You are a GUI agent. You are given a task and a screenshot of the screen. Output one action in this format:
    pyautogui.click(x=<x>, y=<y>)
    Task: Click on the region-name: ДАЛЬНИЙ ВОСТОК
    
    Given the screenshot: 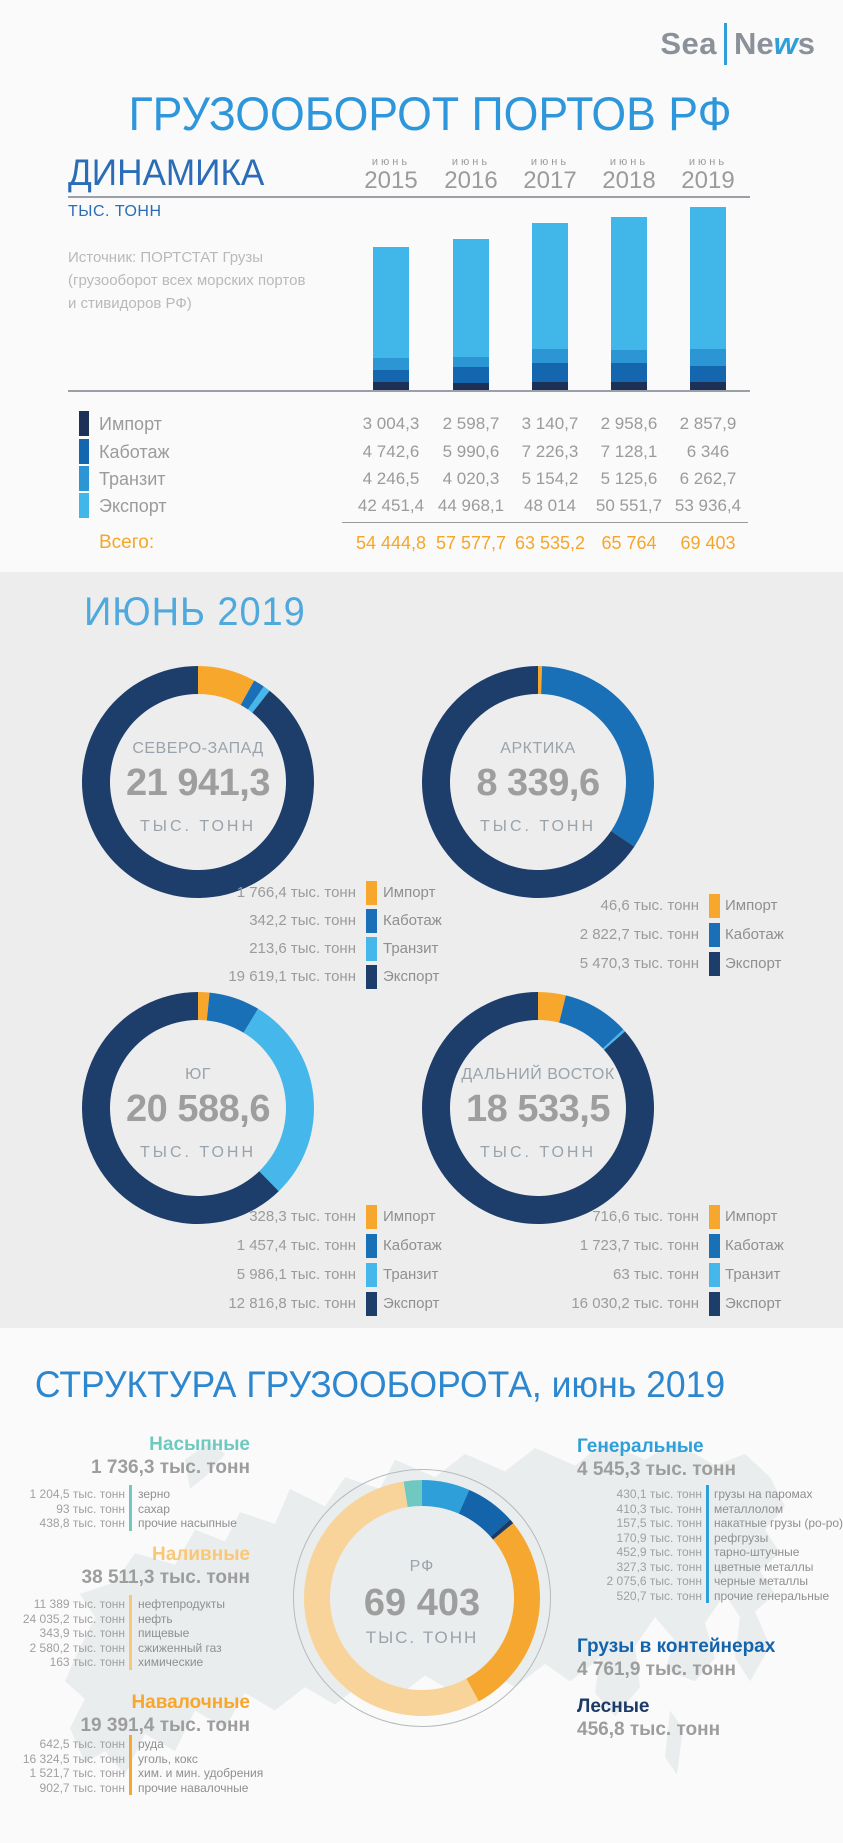 What is the action you would take?
    pyautogui.click(x=538, y=1074)
    